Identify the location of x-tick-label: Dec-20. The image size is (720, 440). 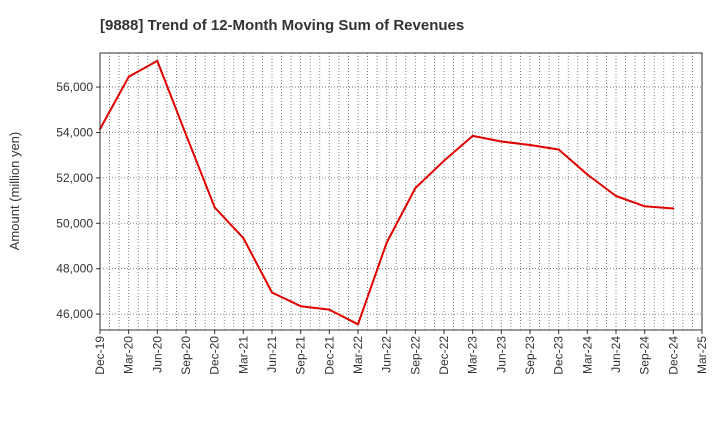
(215, 355).